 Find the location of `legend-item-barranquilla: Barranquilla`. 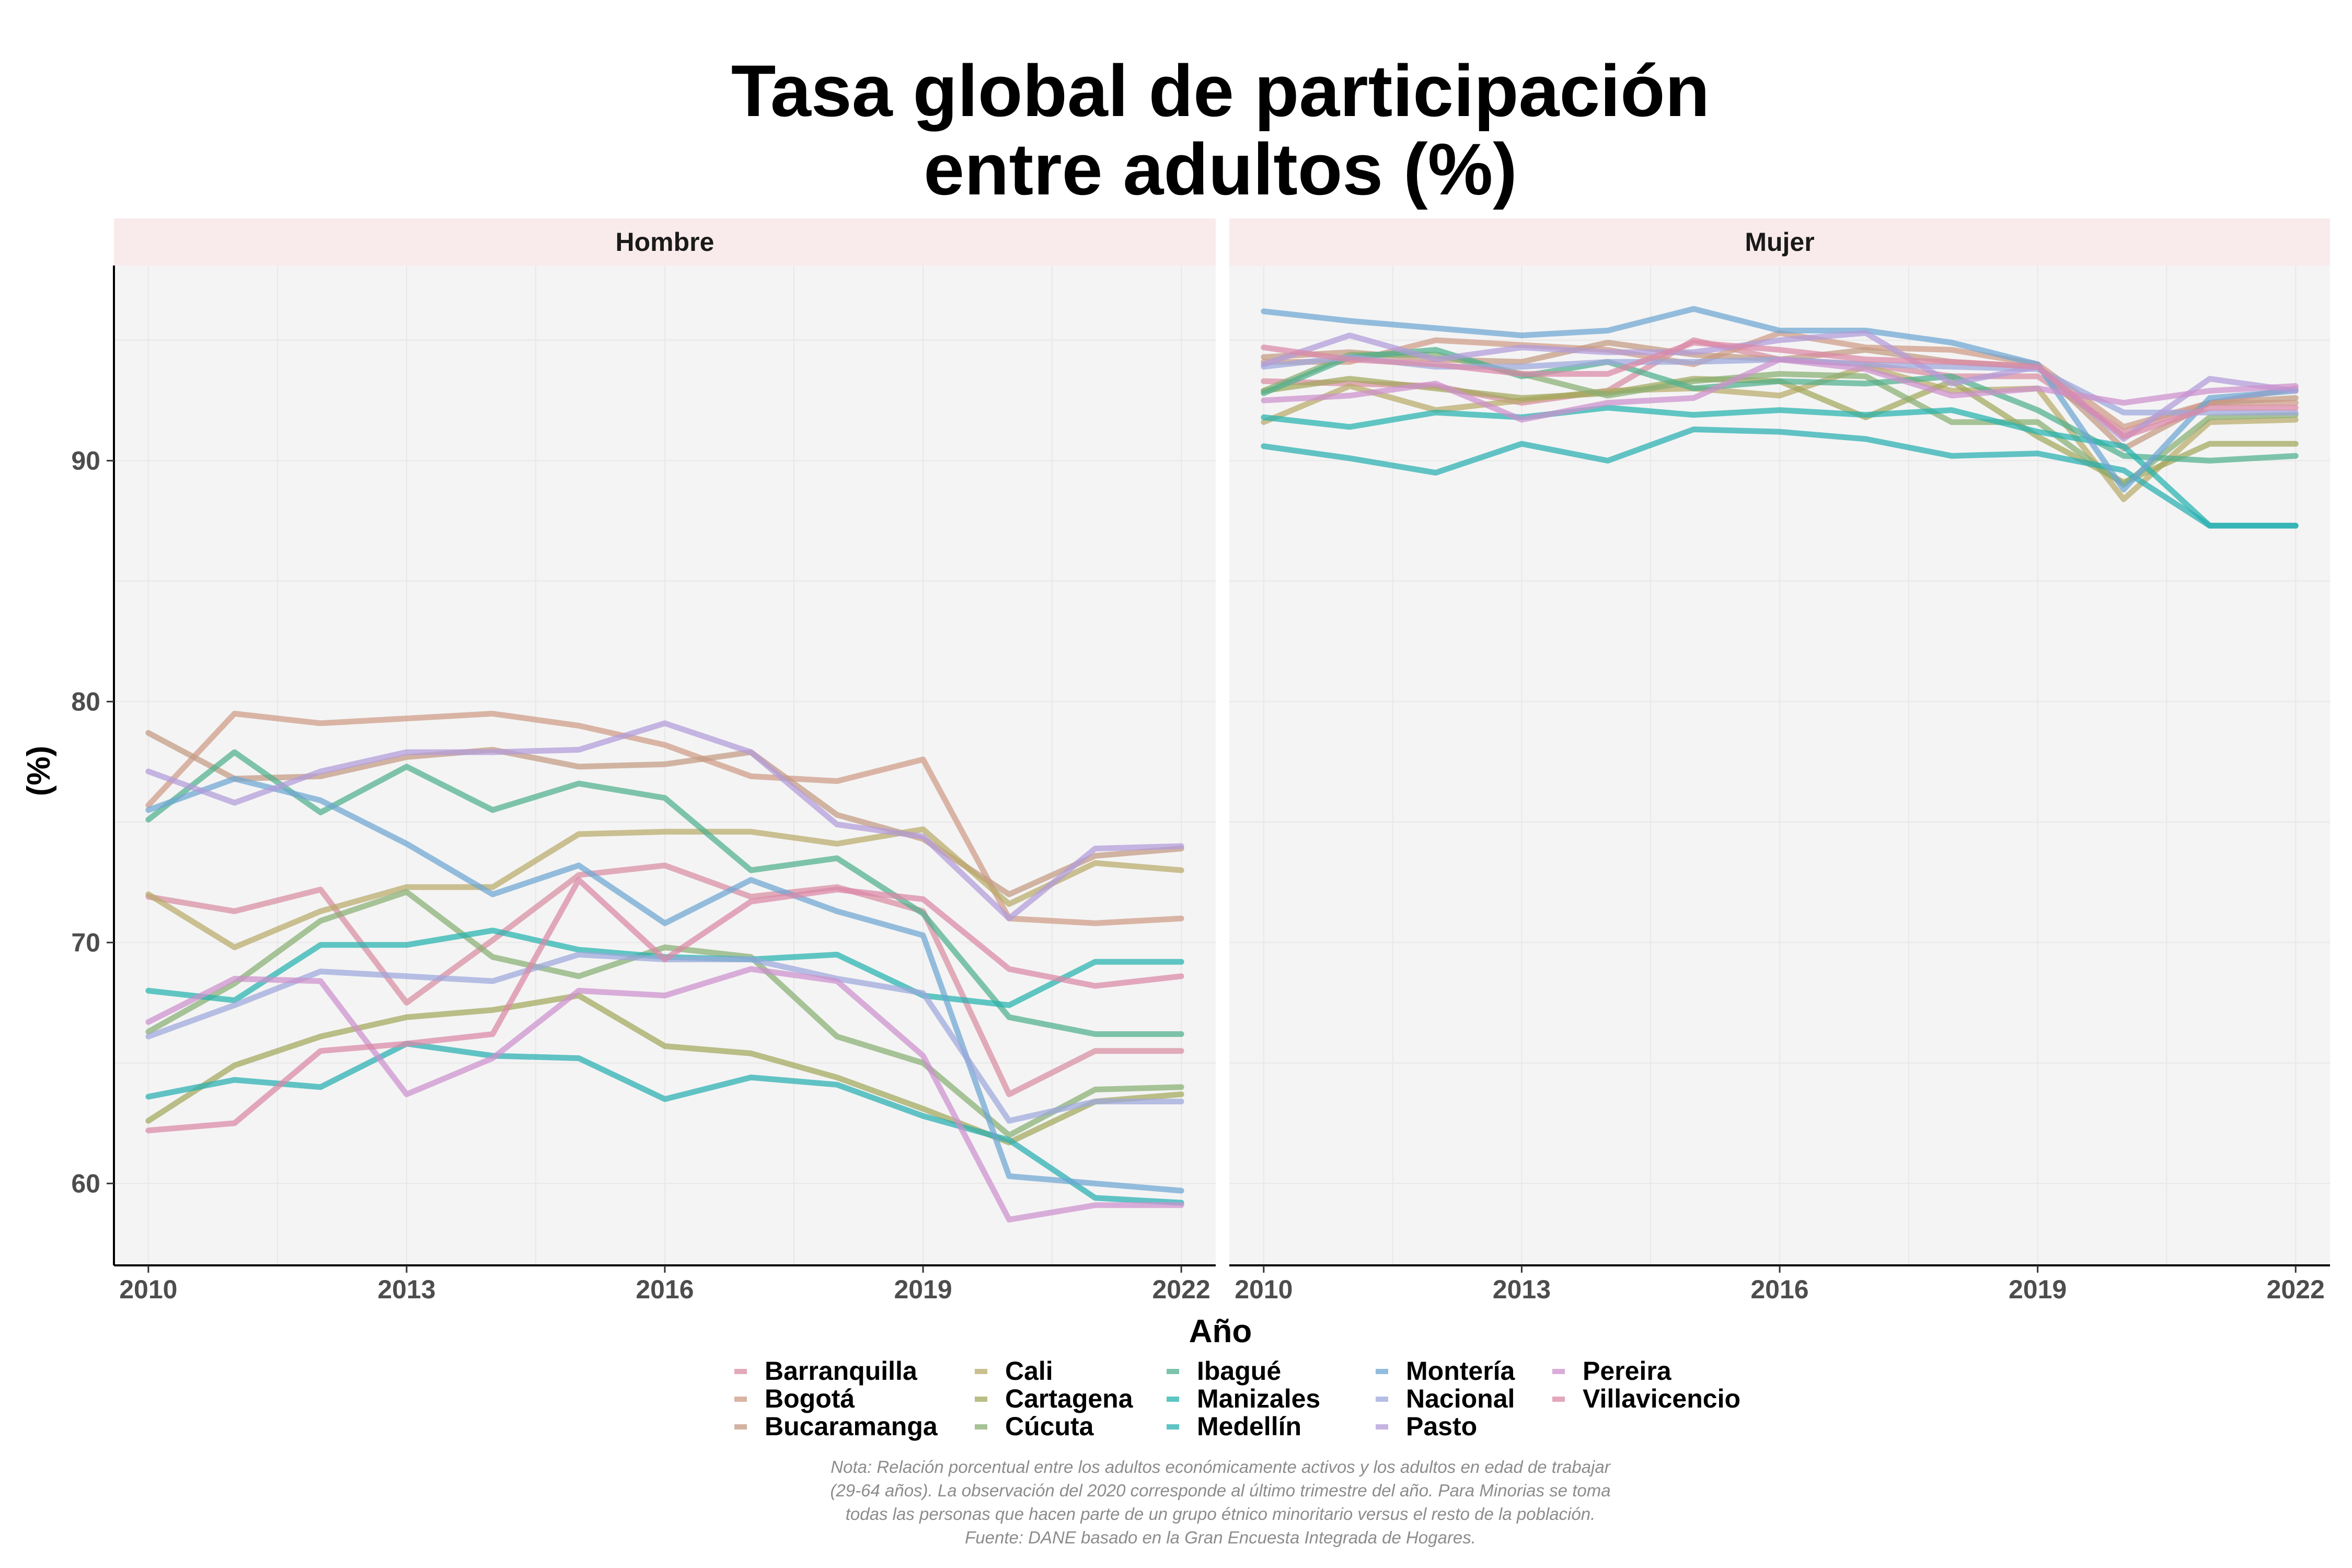

legend-item-barranquilla: Barranquilla is located at coordinates (826, 1371).